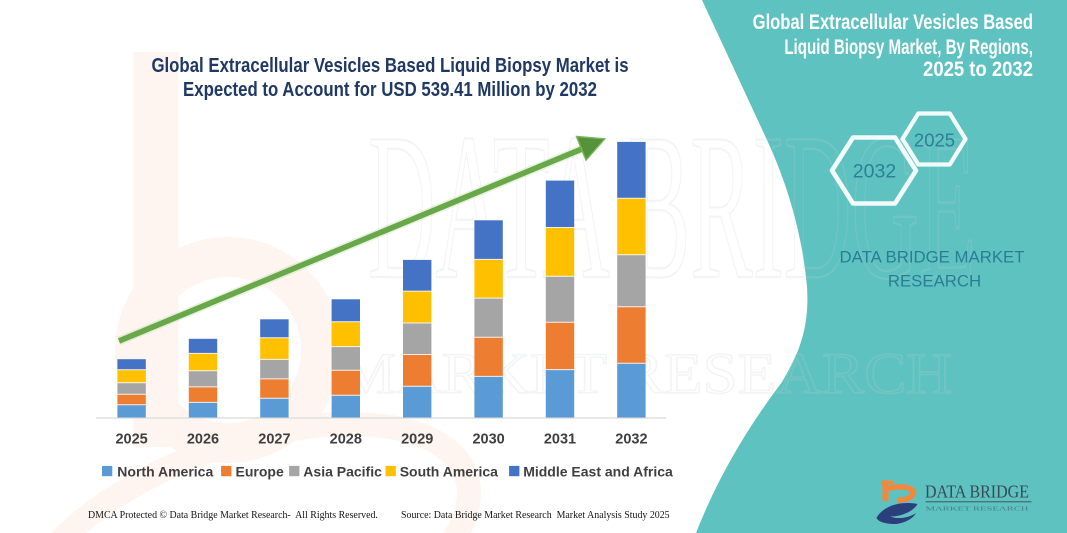 The width and height of the screenshot is (1067, 533). Describe the element at coordinates (977, 492) in the screenshot. I see `svg-text: DATA BRIDGE` at that location.